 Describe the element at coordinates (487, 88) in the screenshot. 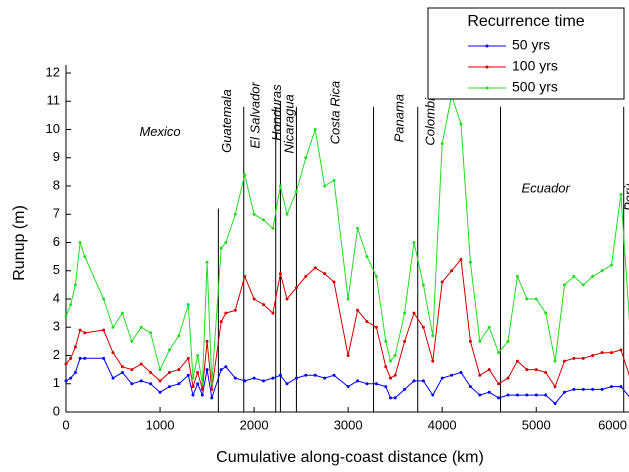

I see `legend-dot` at that location.